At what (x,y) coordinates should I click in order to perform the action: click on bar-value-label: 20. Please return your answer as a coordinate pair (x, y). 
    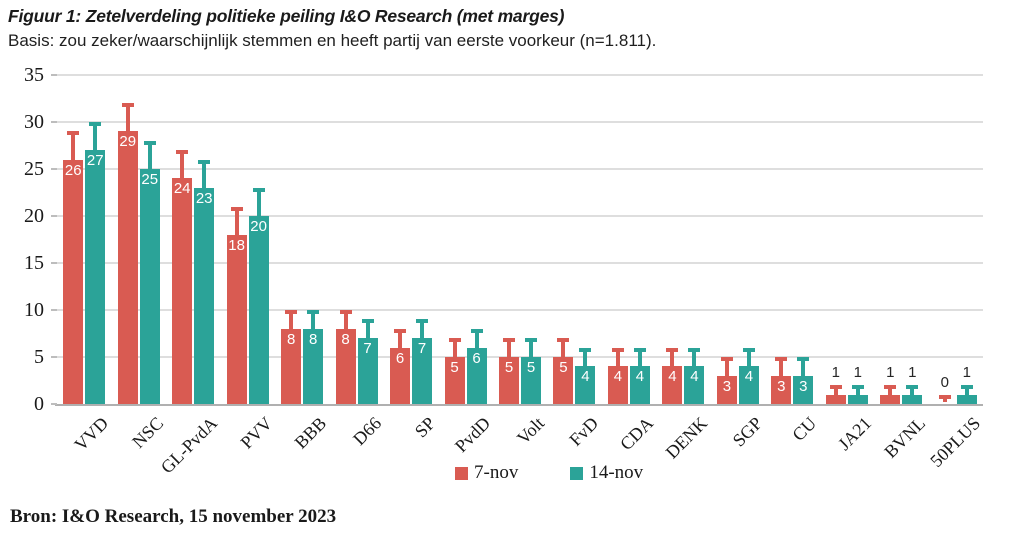
    Looking at the image, I should click on (258, 226).